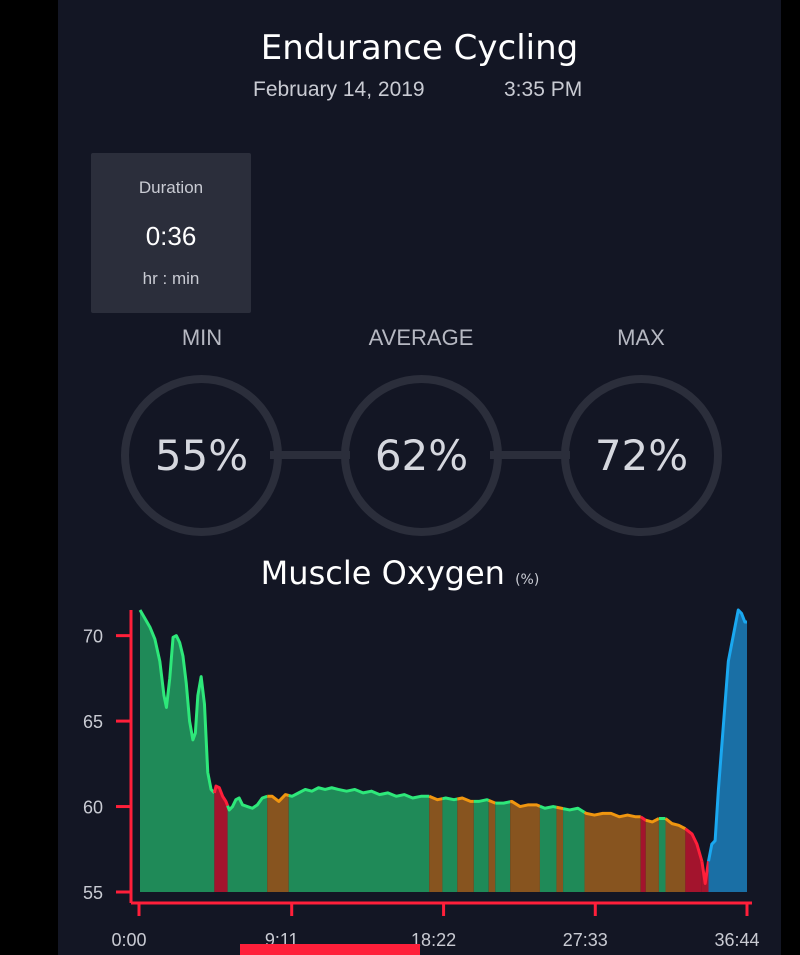  Describe the element at coordinates (128, 940) in the screenshot. I see `x-tick-label: 0:00` at that location.